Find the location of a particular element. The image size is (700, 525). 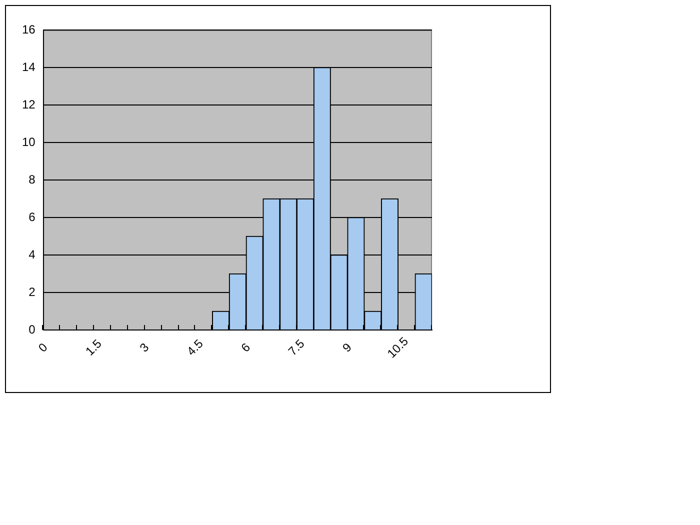

y-tick-label: 14 is located at coordinates (29, 67).